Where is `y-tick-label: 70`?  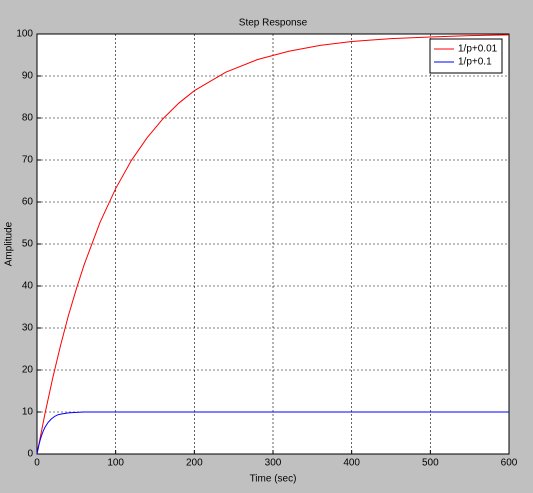
y-tick-label: 70 is located at coordinates (28, 160).